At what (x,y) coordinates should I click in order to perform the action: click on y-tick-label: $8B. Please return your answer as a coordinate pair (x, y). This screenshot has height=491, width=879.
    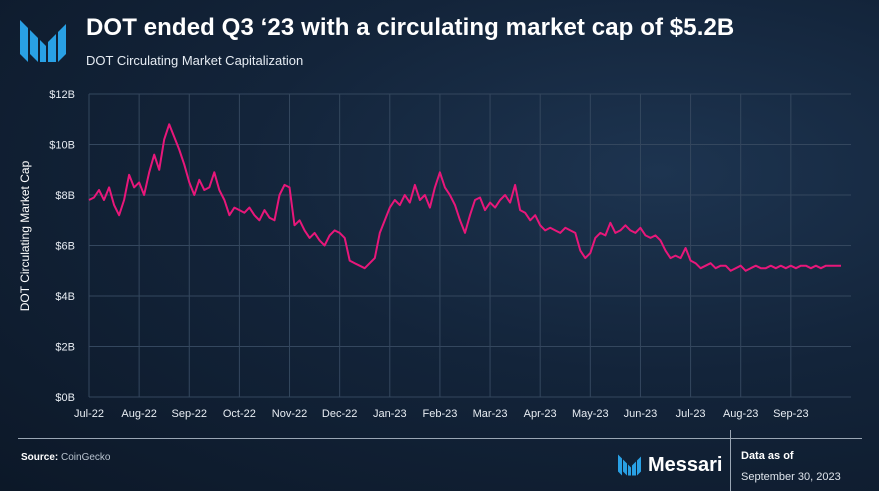
    Looking at the image, I should click on (65, 196).